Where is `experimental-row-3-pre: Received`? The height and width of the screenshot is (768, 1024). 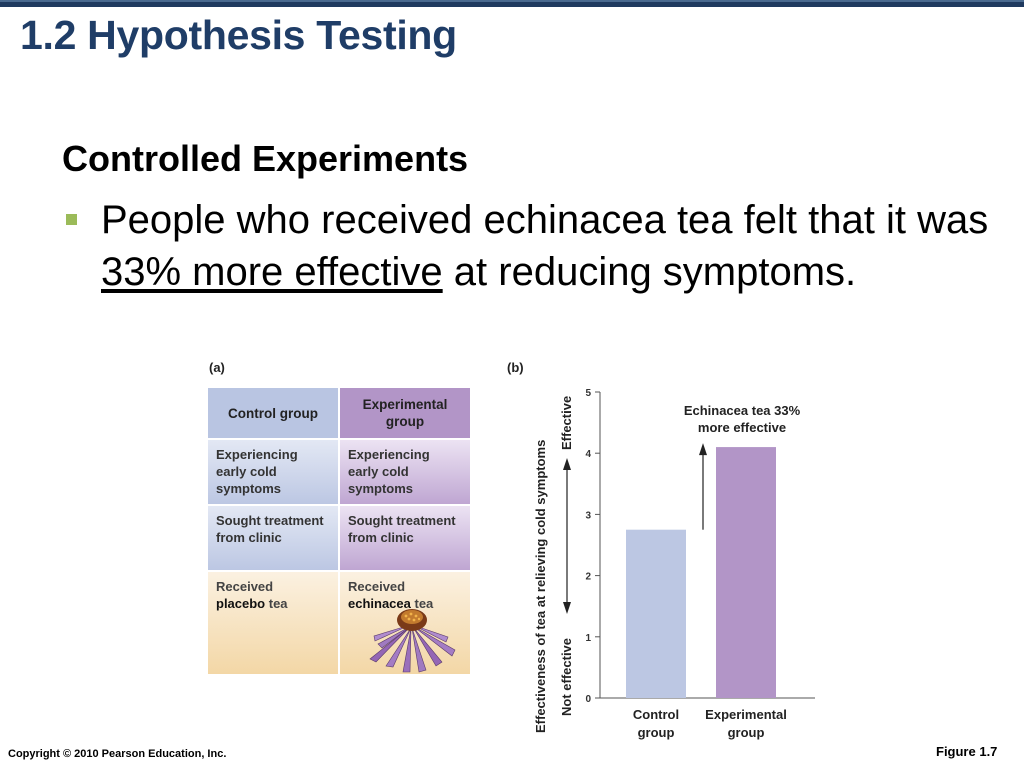 experimental-row-3-pre: Received is located at coordinates (377, 586).